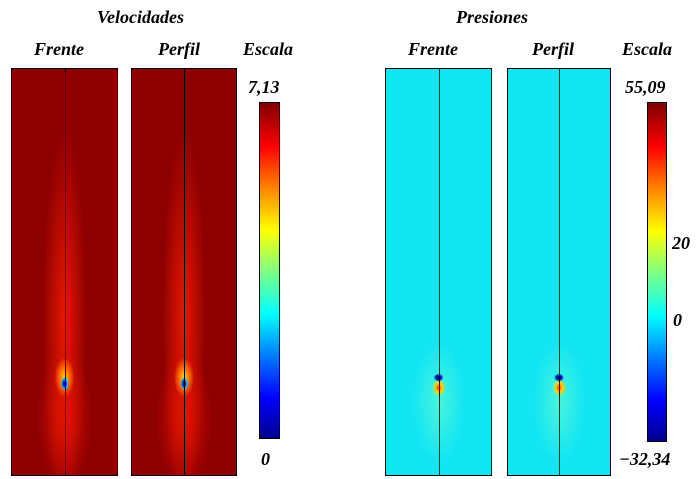 This screenshot has width=696, height=479. What do you see at coordinates (268, 49) in the screenshot?
I see `velocidades-escala-label: Escala` at bounding box center [268, 49].